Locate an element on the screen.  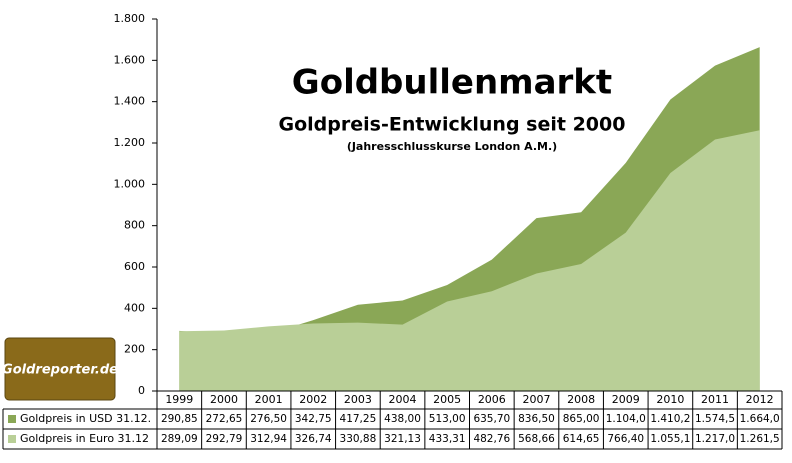
table-value: 433,31 is located at coordinates (447, 439).